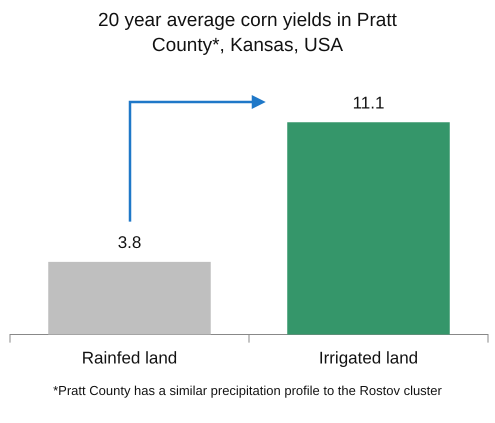 Image resolution: width=495 pixels, height=423 pixels. I want to click on data-label: 11.1, so click(368, 102).